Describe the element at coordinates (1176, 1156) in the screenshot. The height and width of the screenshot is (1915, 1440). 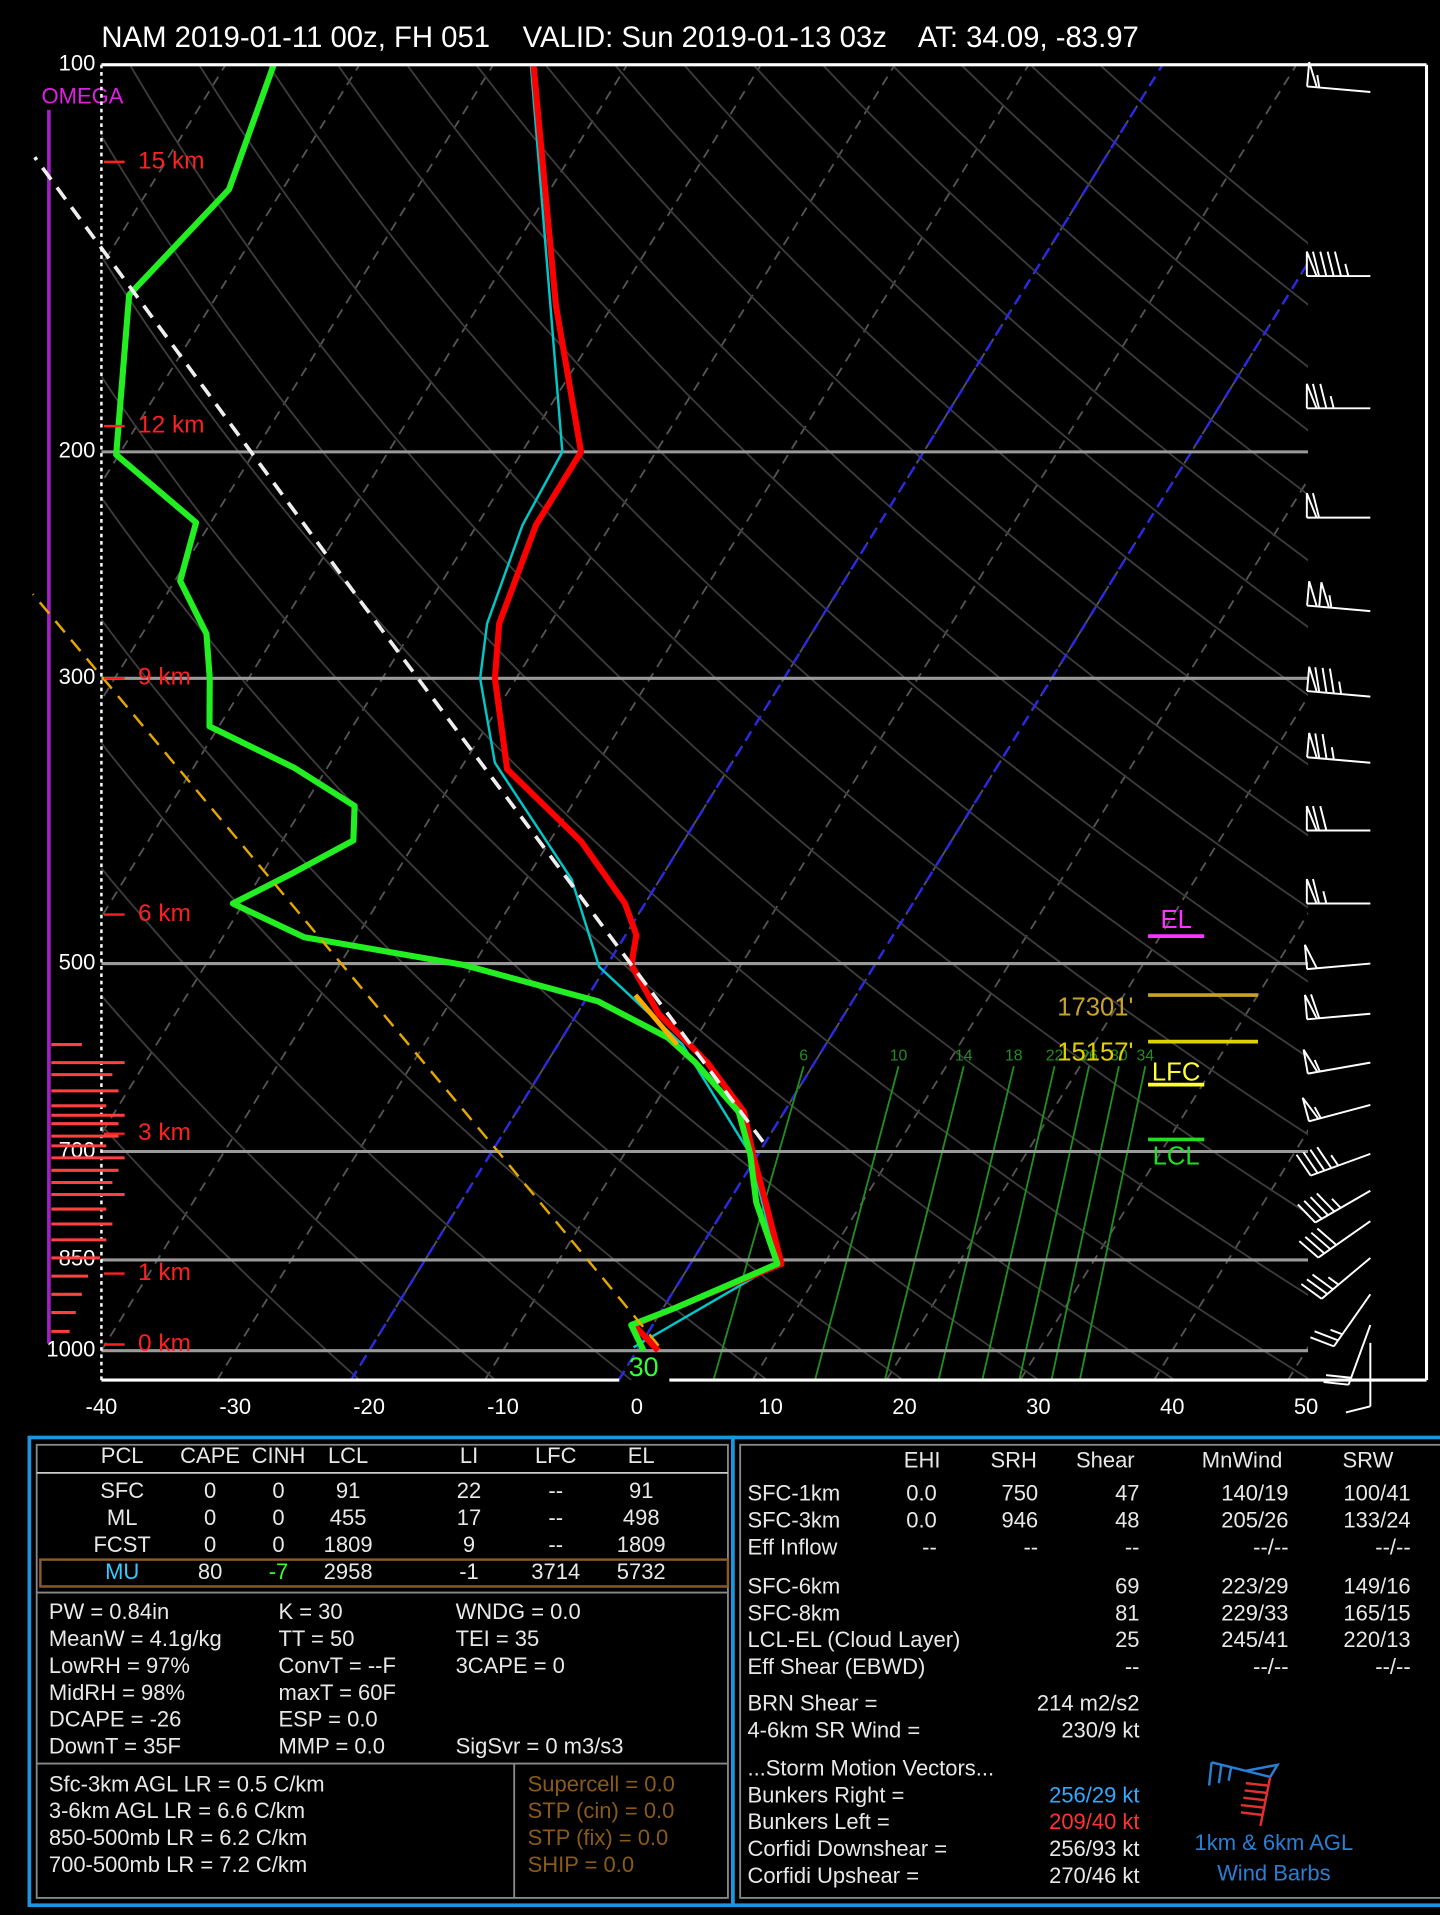
I see `level-label: LCL` at that location.